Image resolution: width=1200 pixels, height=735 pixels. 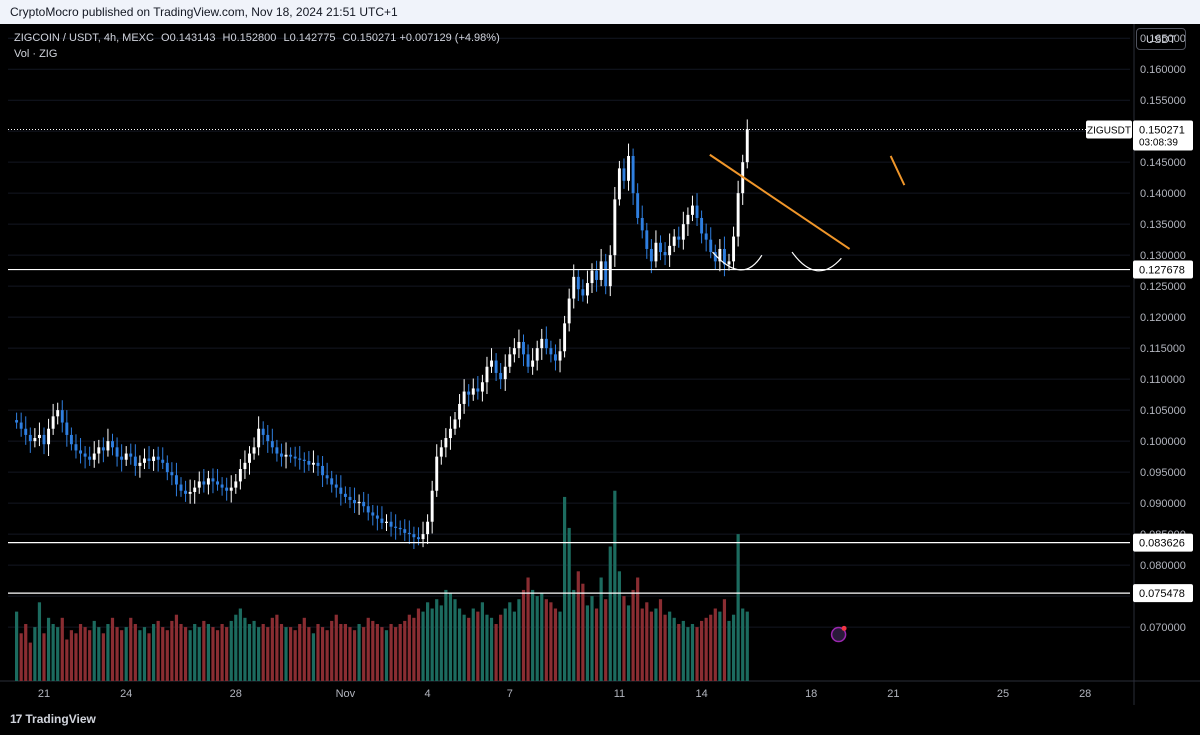 What do you see at coordinates (346, 38) in the screenshot?
I see `close-label: C` at bounding box center [346, 38].